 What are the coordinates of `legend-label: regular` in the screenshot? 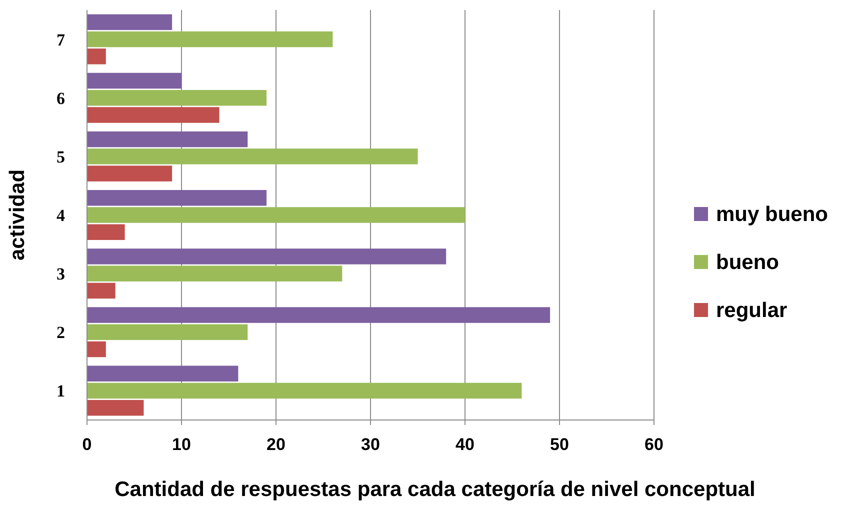 It's located at (752, 310).